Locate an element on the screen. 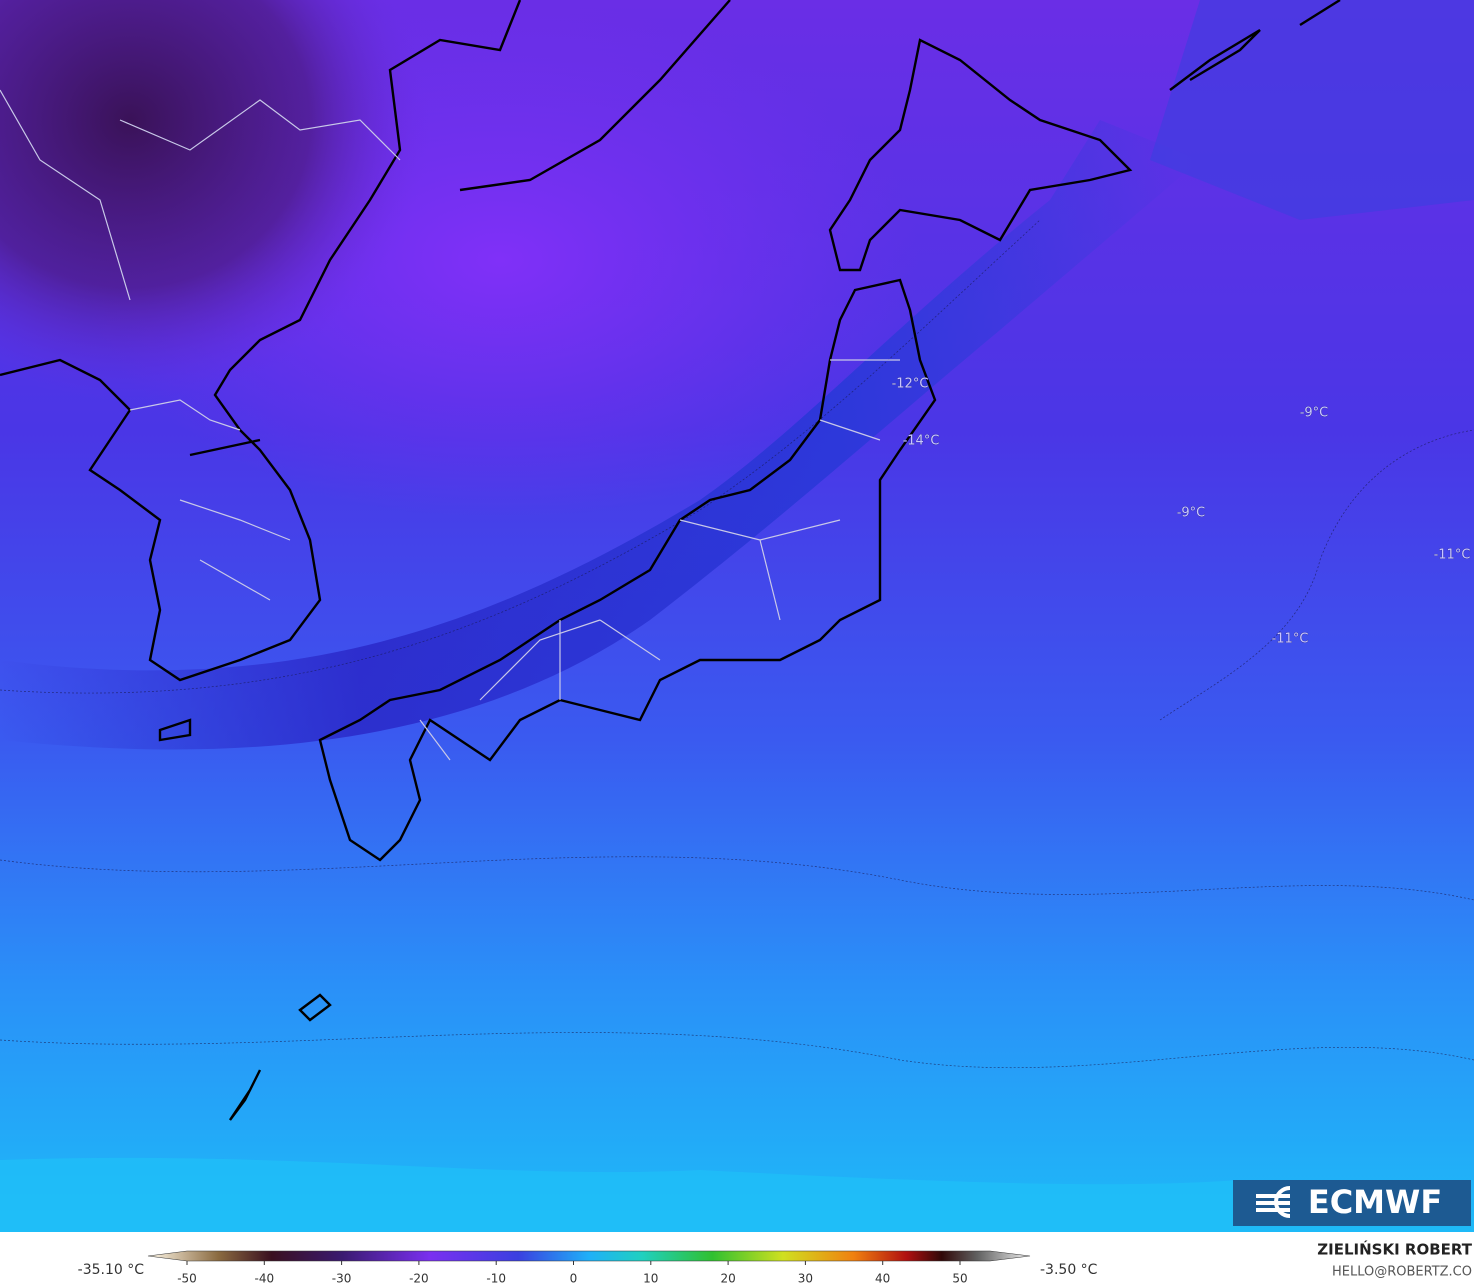 The height and width of the screenshot is (1287, 1474). colorbar-tick-label: -50 is located at coordinates (187, 1279).